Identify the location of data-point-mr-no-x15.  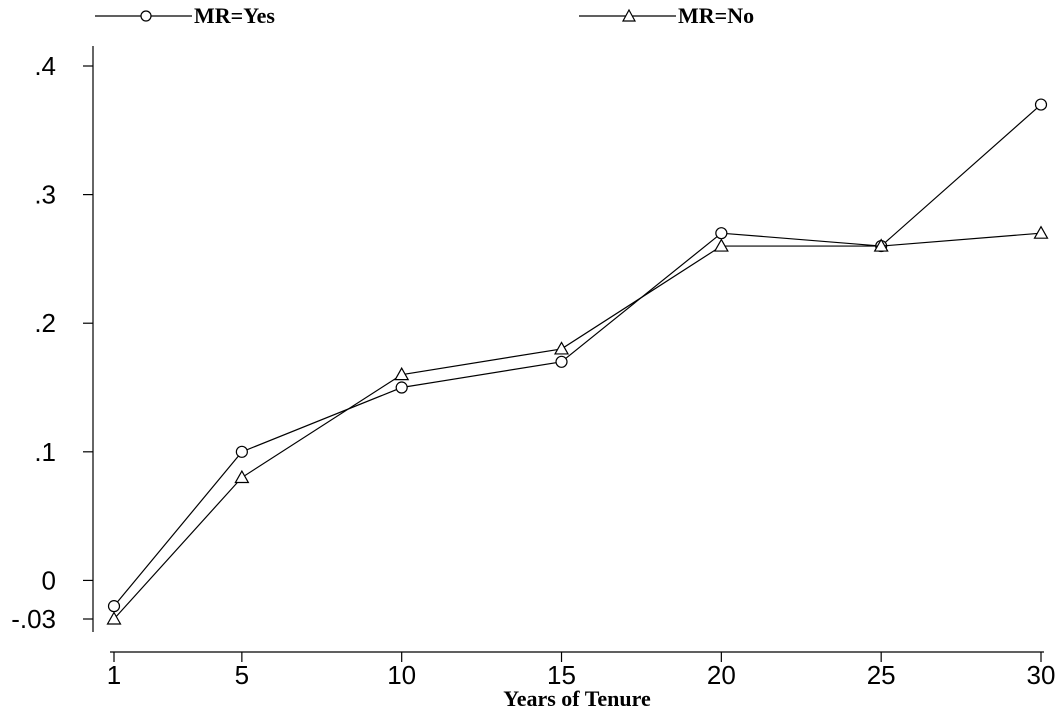
(561, 348).